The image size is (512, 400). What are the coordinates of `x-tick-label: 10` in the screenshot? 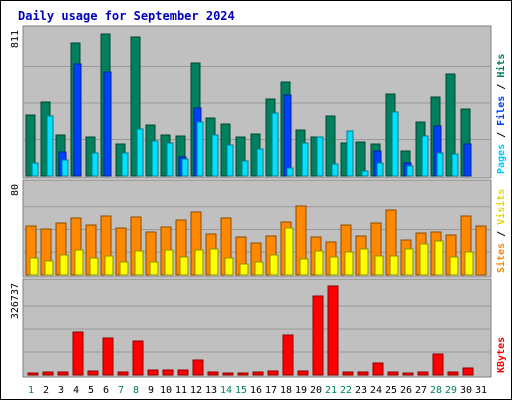 It's located at (166, 390).